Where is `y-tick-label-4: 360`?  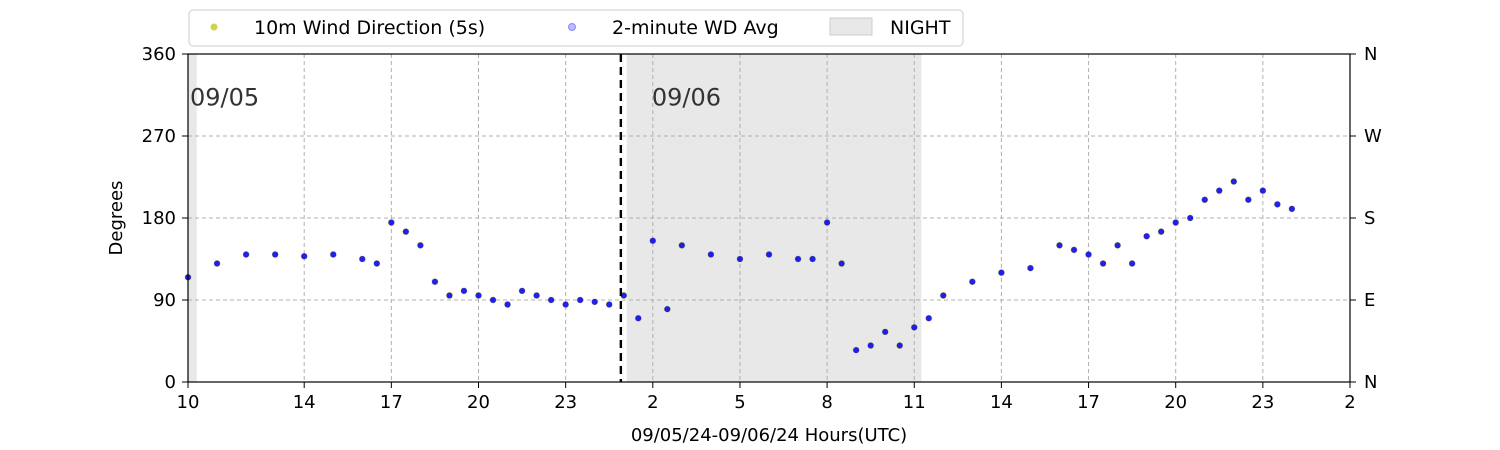 y-tick-label-4: 360 is located at coordinates (159, 54).